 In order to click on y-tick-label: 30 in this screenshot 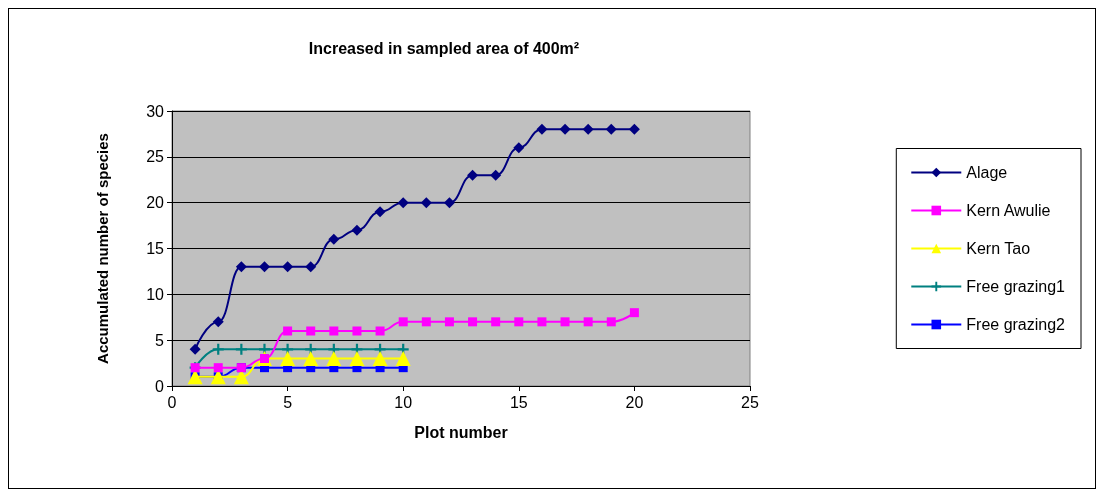, I will do `click(155, 111)`.